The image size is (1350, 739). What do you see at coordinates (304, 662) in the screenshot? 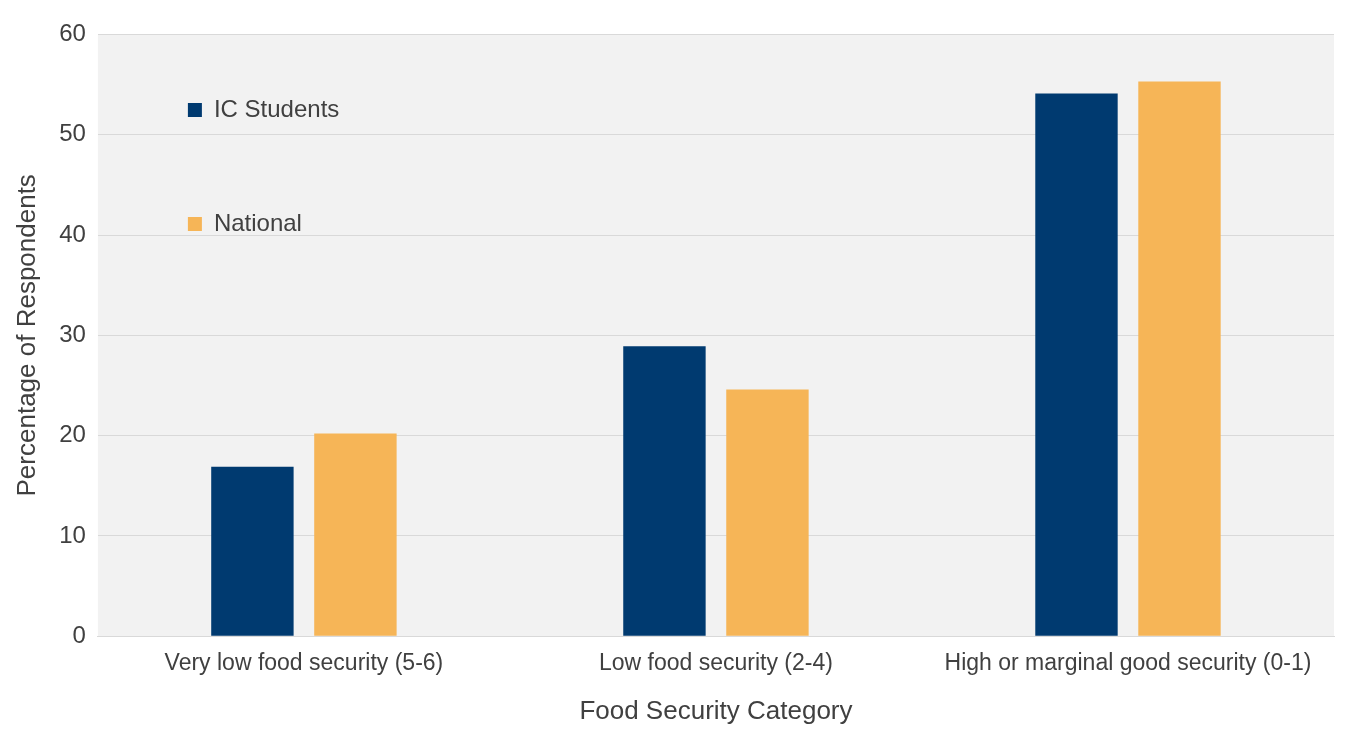
I see `x-tick-label: Very low food security (5-6)` at bounding box center [304, 662].